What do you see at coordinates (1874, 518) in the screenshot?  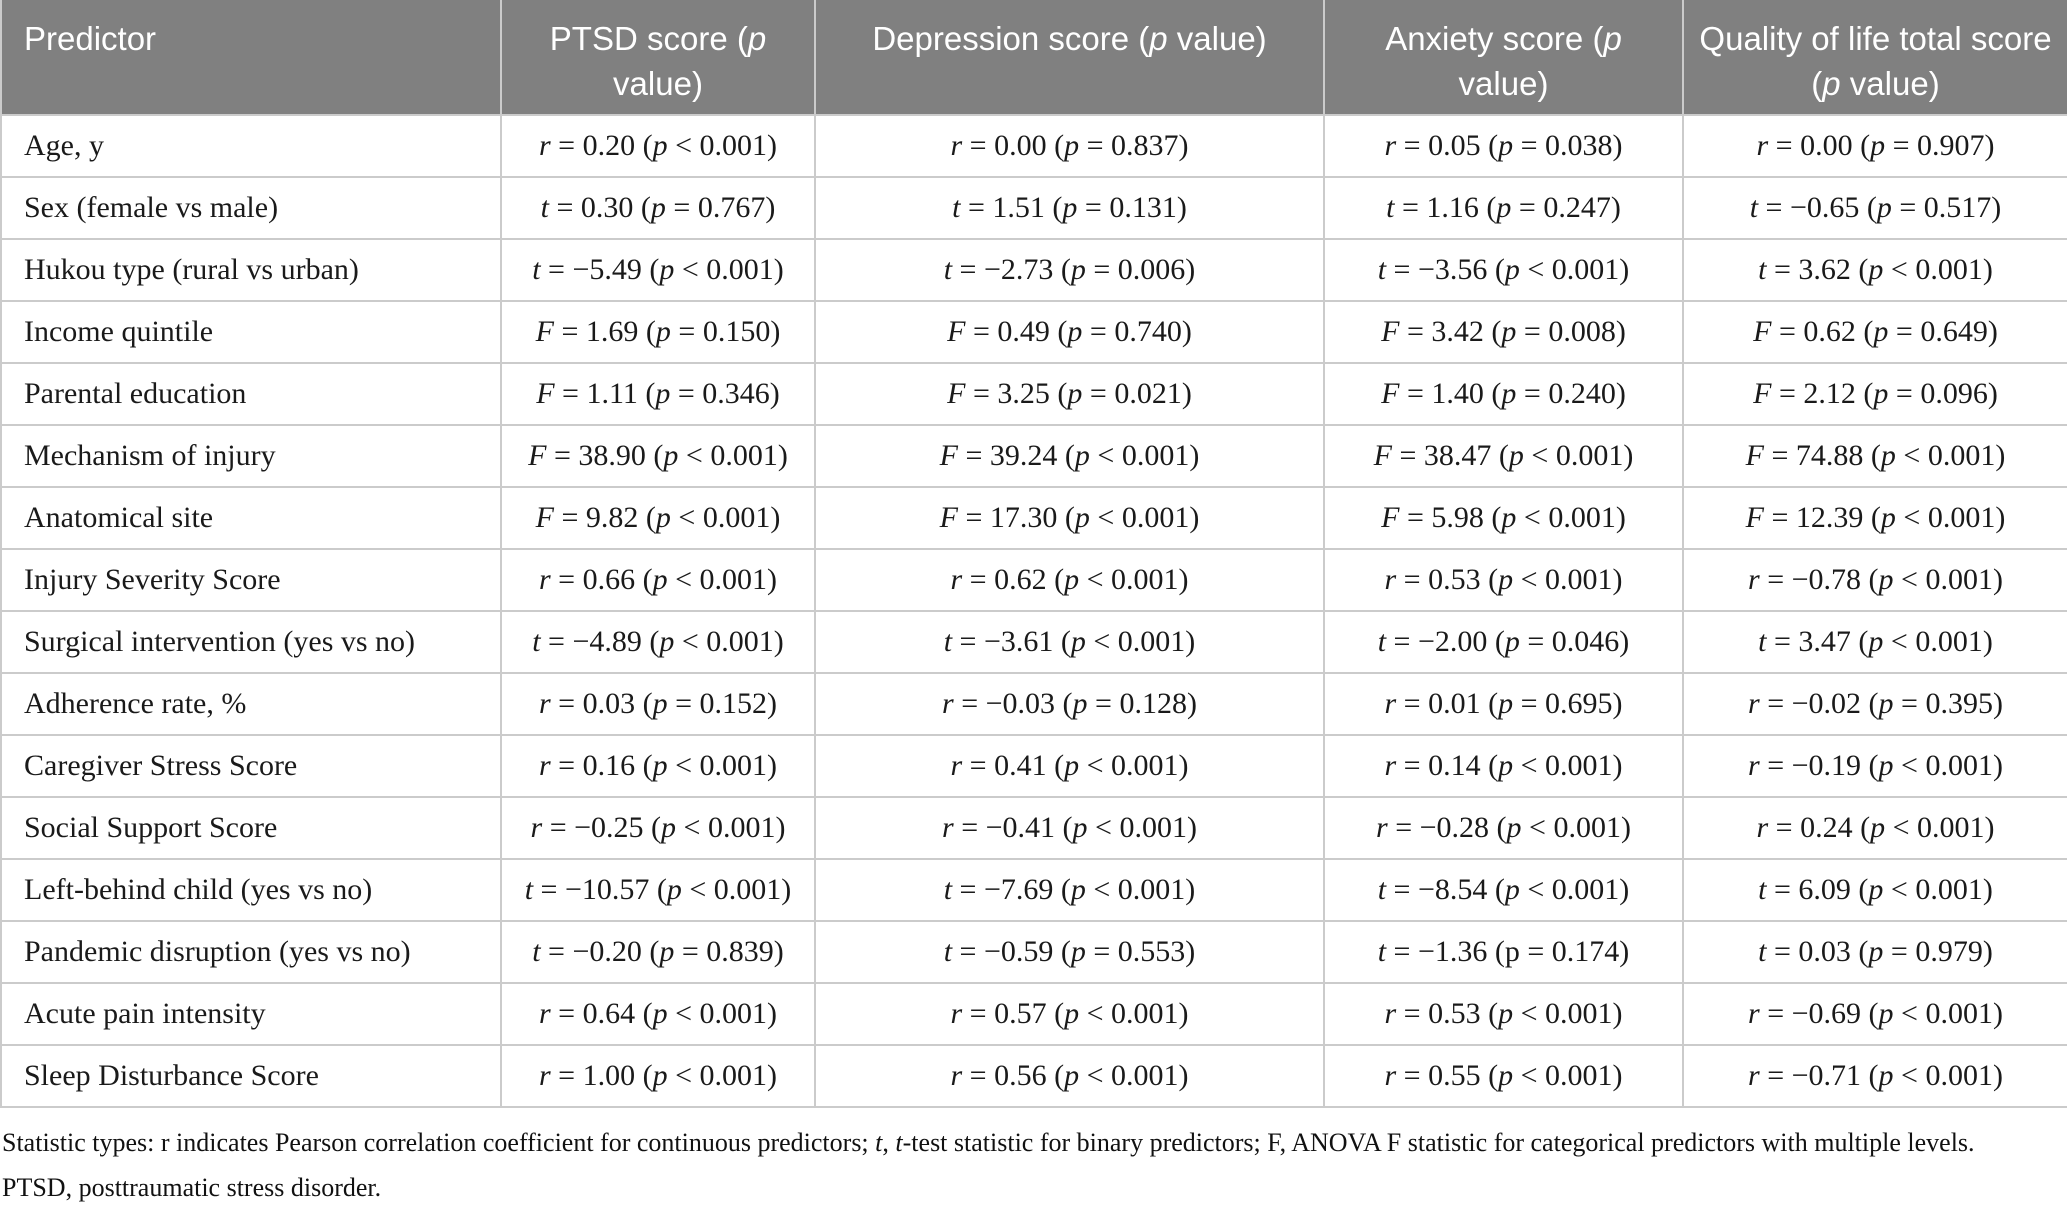 I see `statistic-cell: F = 12.39 (p < 0.001)` at bounding box center [1874, 518].